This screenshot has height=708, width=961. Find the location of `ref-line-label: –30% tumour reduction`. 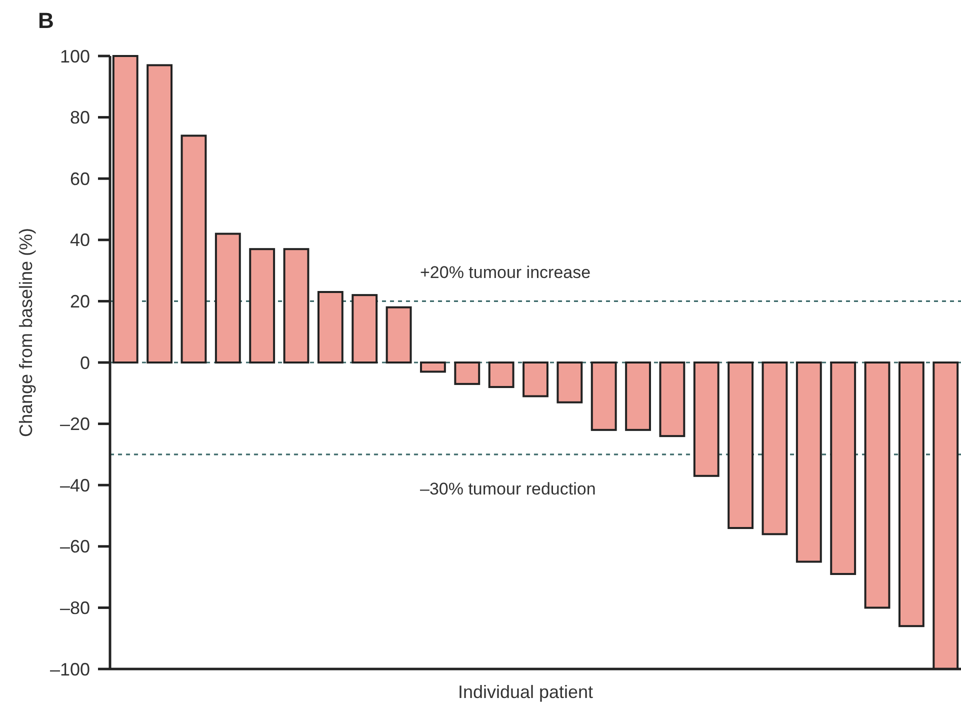

ref-line-label: –30% tumour reduction is located at coordinates (508, 488).